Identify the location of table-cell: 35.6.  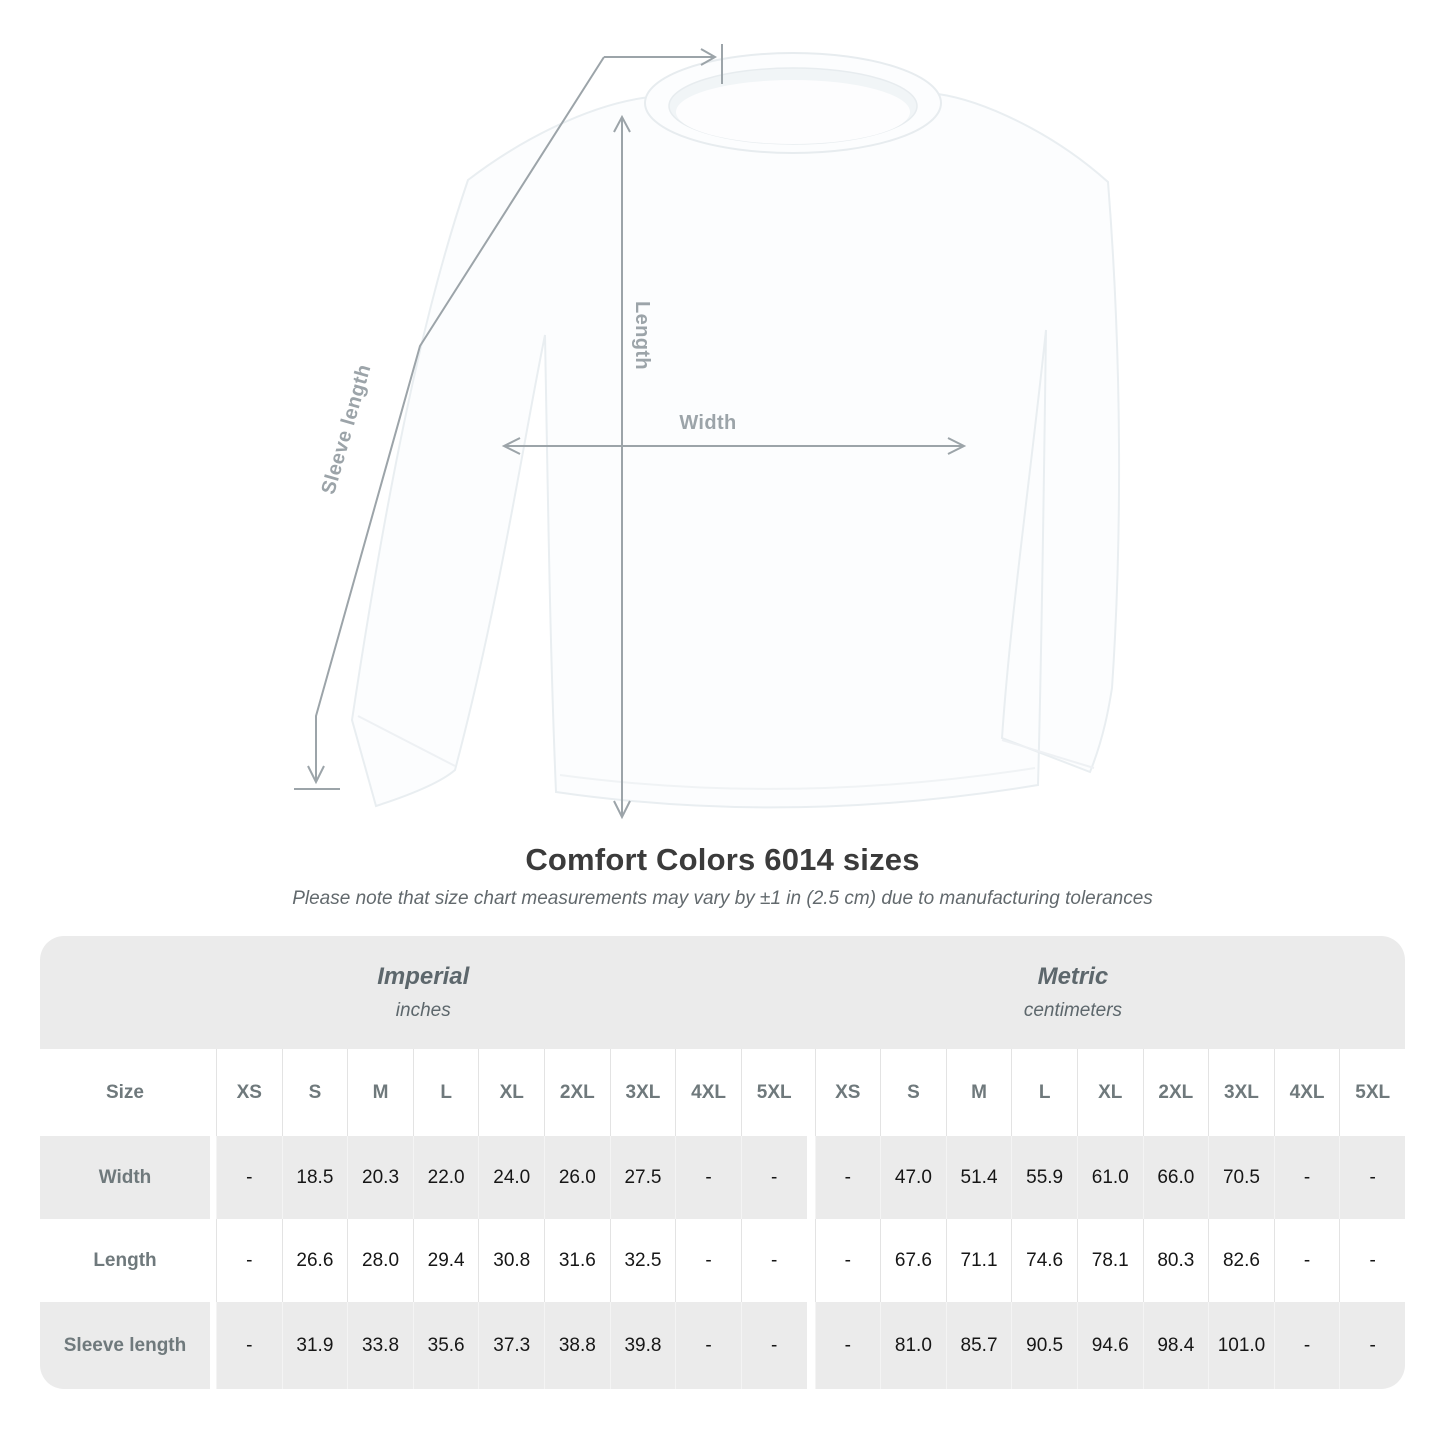
(445, 1345).